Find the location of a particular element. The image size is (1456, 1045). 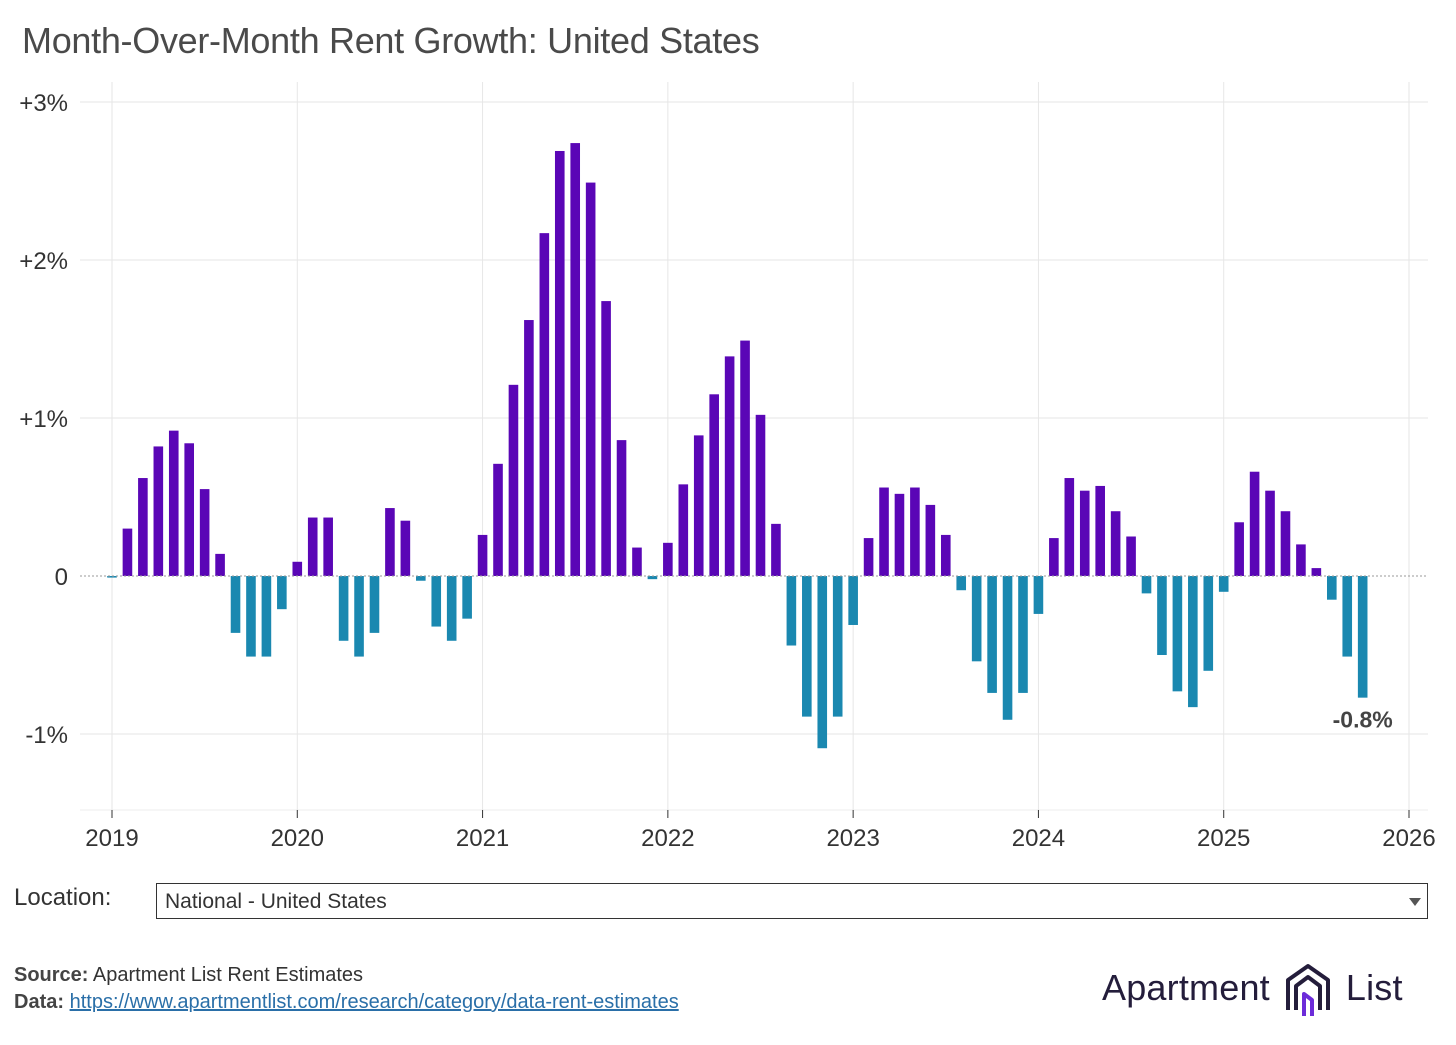

chevron-down-icon is located at coordinates (1415, 902).